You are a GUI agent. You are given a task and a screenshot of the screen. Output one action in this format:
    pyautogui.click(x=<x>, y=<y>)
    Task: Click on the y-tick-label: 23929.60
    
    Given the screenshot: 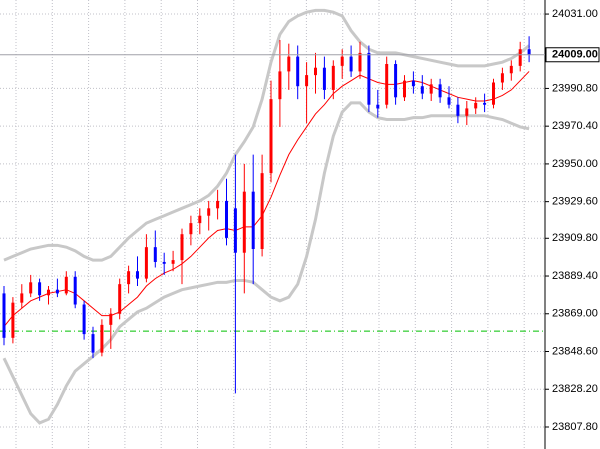 What is the action you would take?
    pyautogui.click(x=575, y=202)
    